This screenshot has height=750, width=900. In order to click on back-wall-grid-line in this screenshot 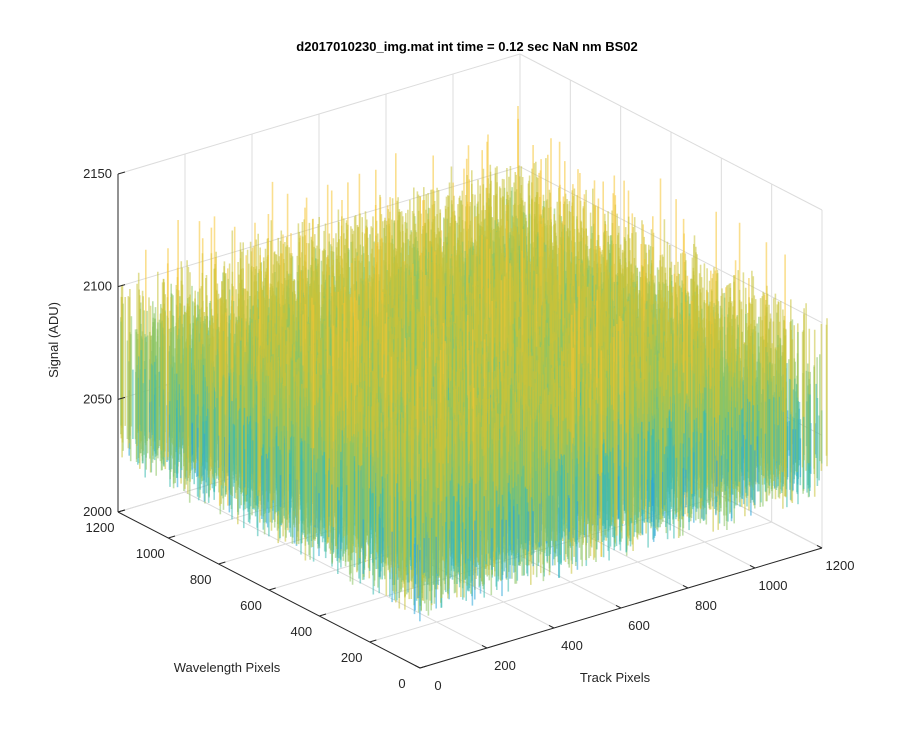, I will do `click(319, 114)`.